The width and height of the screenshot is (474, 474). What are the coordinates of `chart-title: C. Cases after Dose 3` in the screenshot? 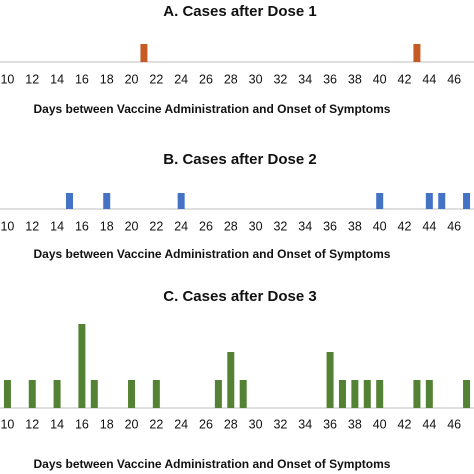 It's located at (239, 296).